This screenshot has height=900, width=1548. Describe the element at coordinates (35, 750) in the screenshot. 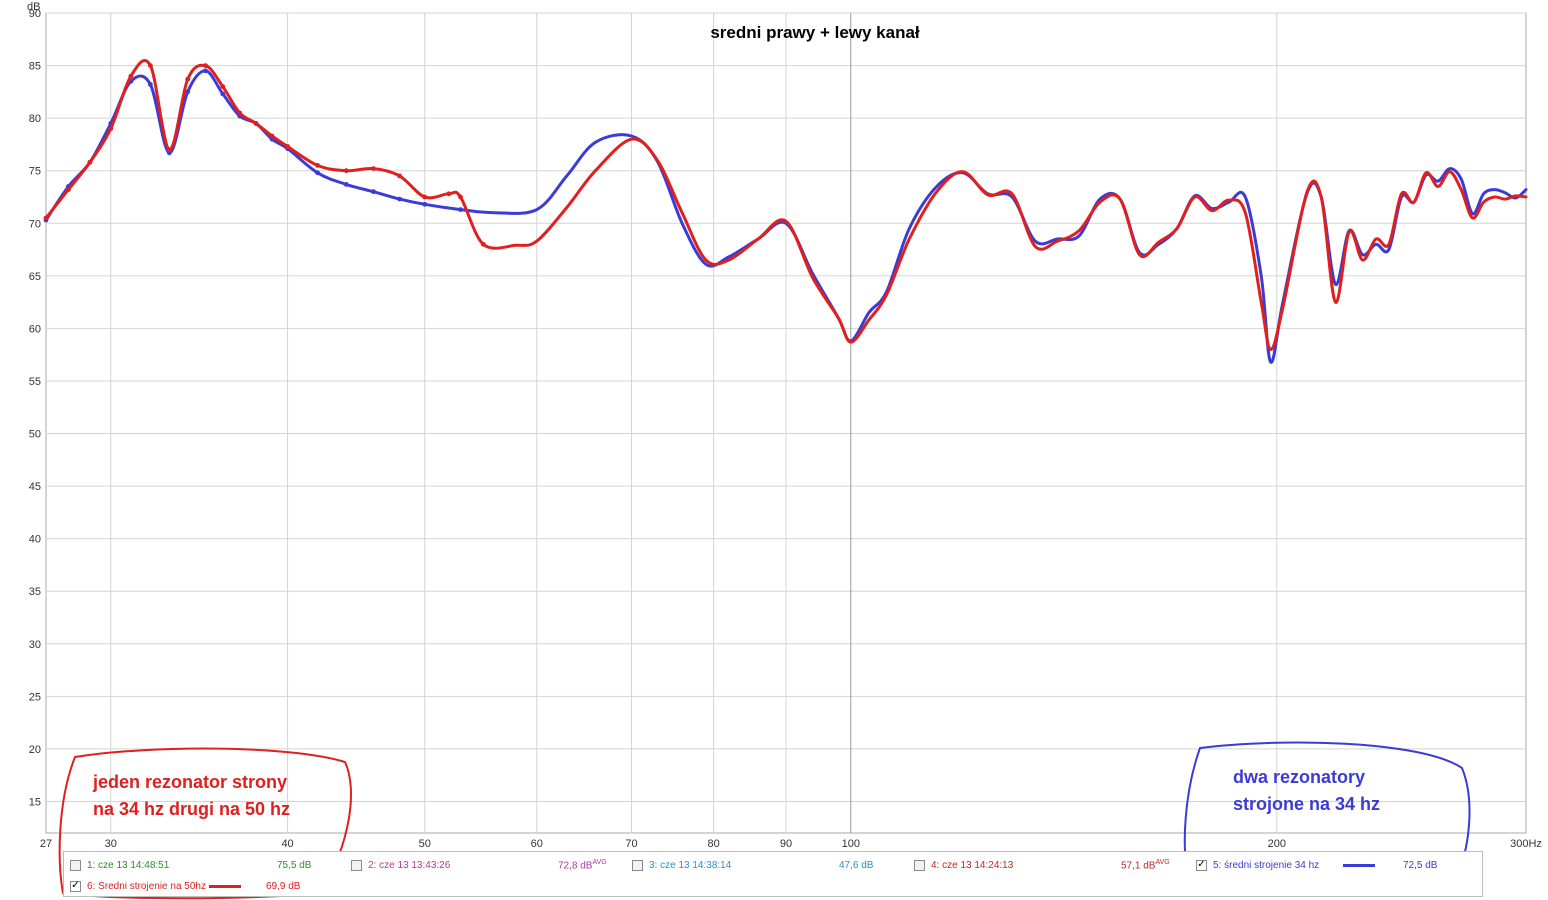

I see `y-tick-label: 20` at that location.